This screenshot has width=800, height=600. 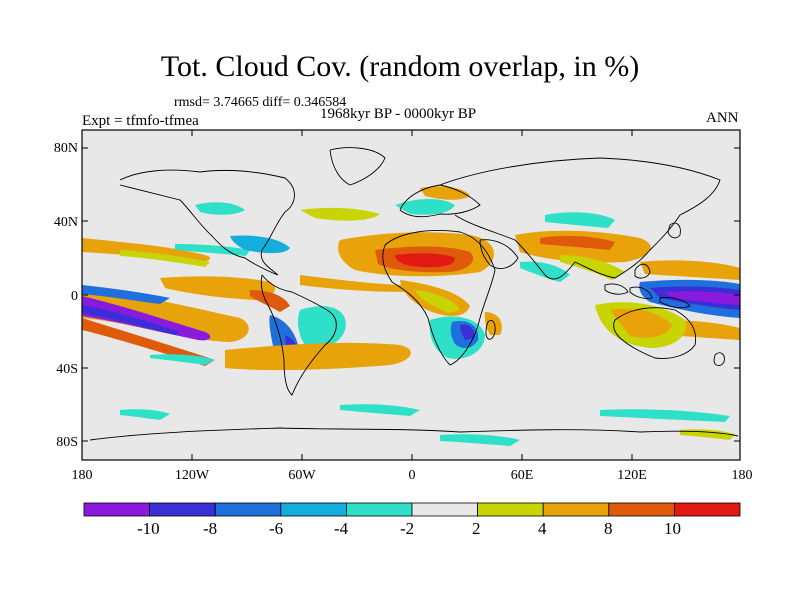 What do you see at coordinates (641, 292) in the screenshot?
I see `coast-borneo` at bounding box center [641, 292].